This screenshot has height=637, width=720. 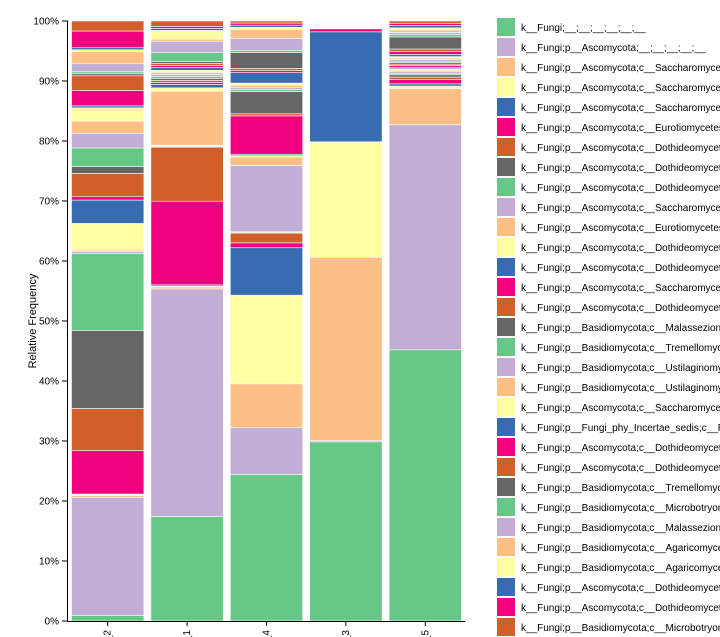 I want to click on x-tick-label: _4, so click(x=267, y=633).